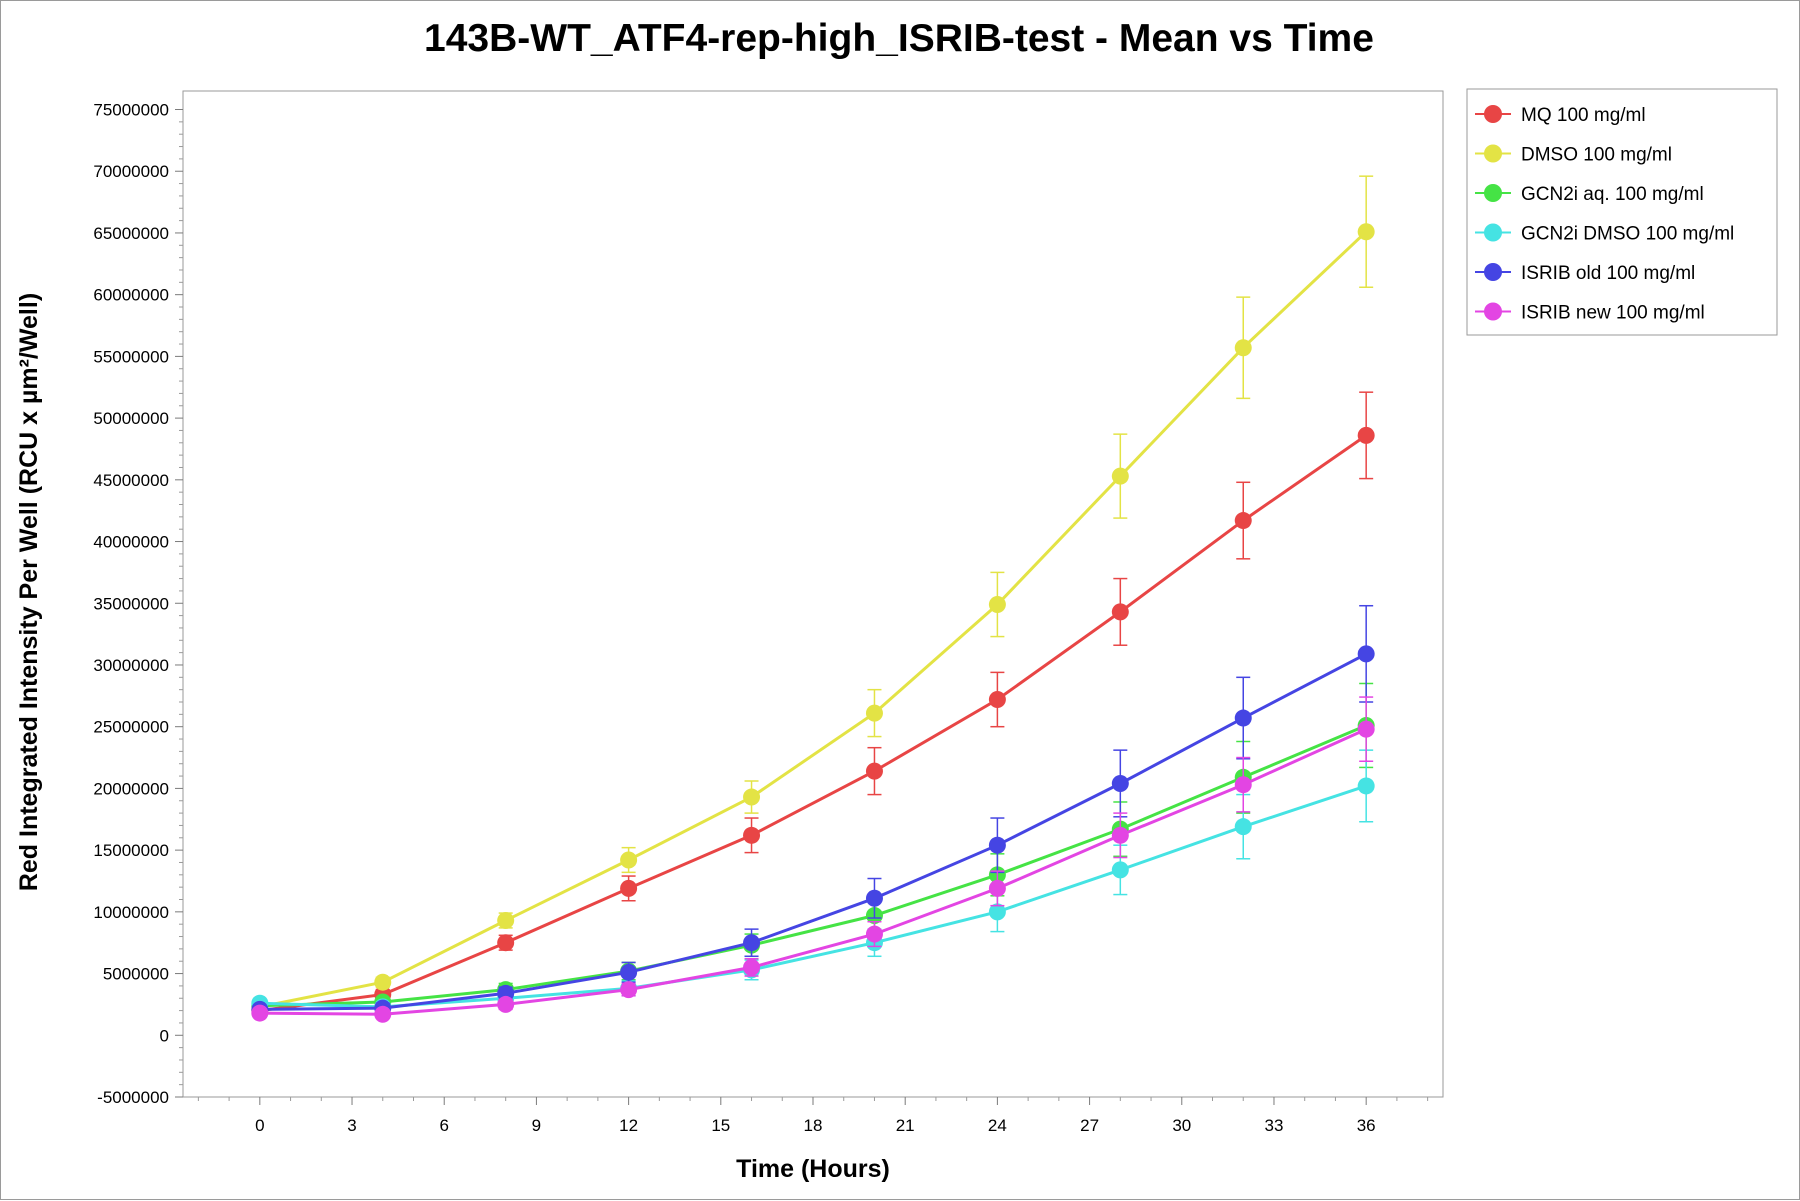  What do you see at coordinates (1583, 115) in the screenshot?
I see `legend-label: MQ 100 mg/ml` at bounding box center [1583, 115].